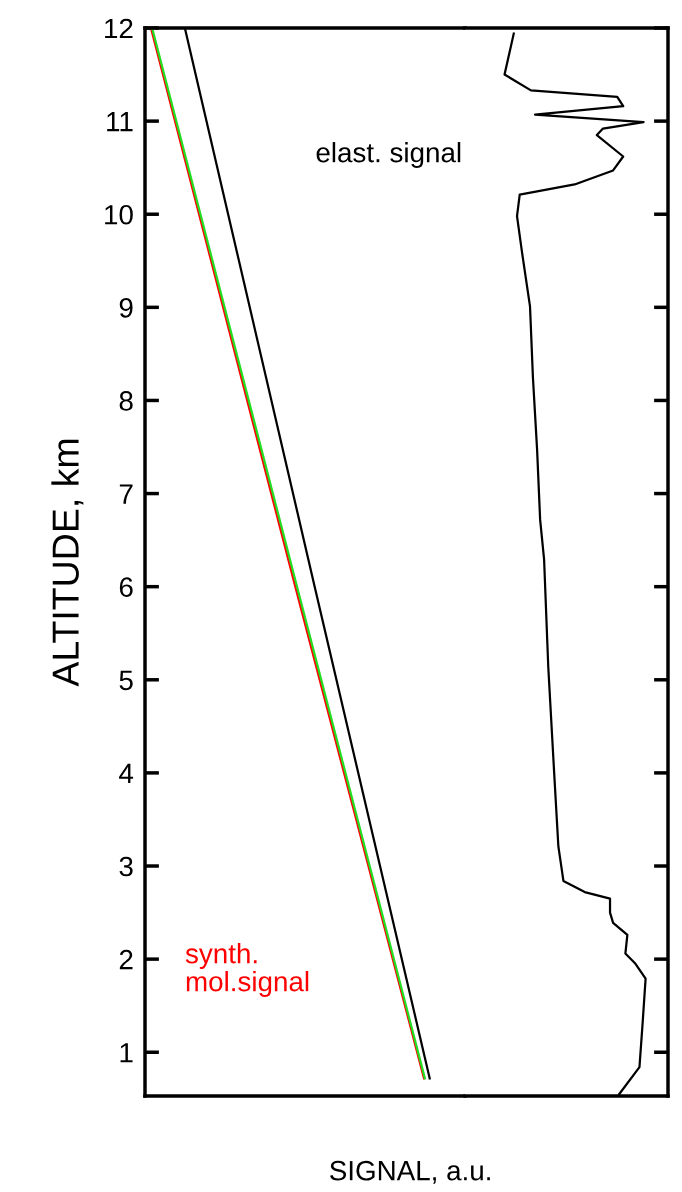 This screenshot has height=1192, width=682. Describe the element at coordinates (126, 680) in the screenshot. I see `y-tick-label: 5` at that location.